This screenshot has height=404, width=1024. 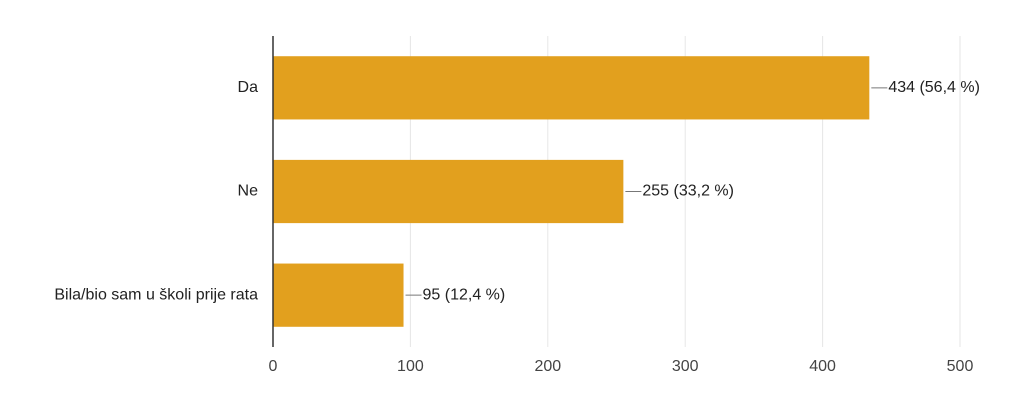 I want to click on value-label: 95 (12,4 %), so click(x=464, y=294).